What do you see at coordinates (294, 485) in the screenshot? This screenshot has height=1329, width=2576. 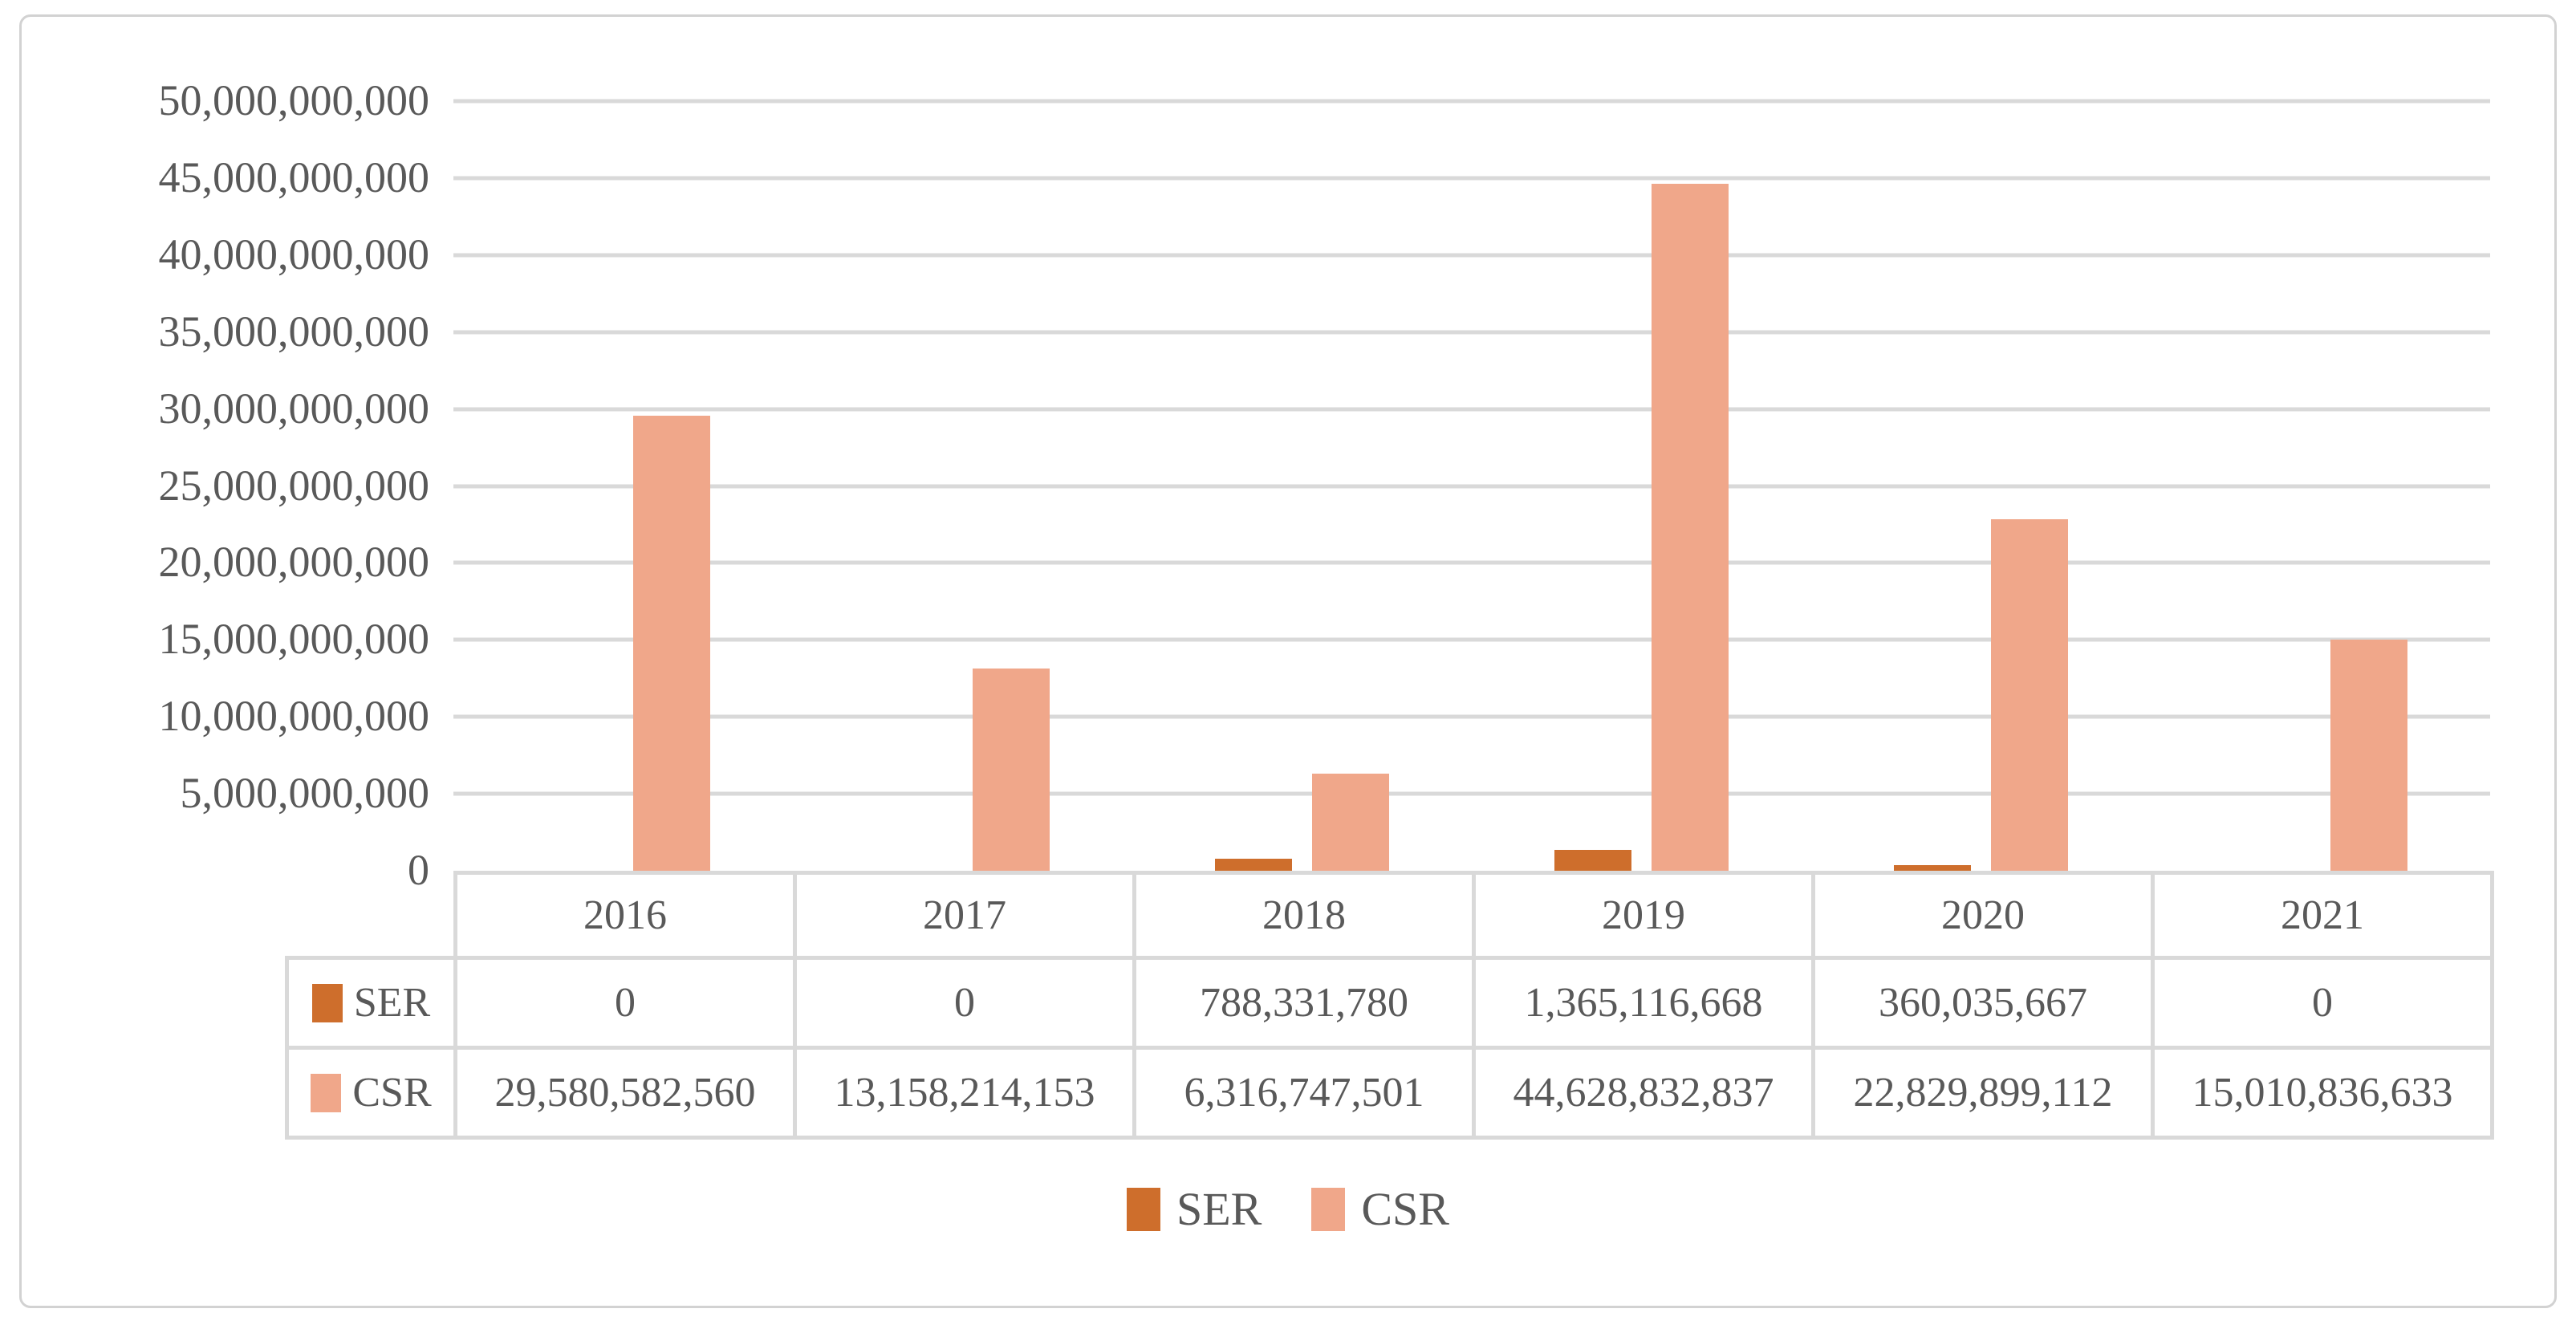 I see `y-tick-label: 25,000,000,000` at bounding box center [294, 485].